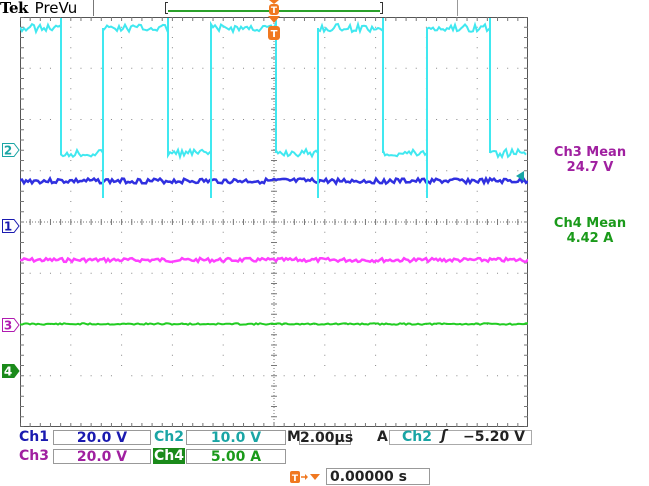  I want to click on ch3-label: Ch3, so click(34, 456).